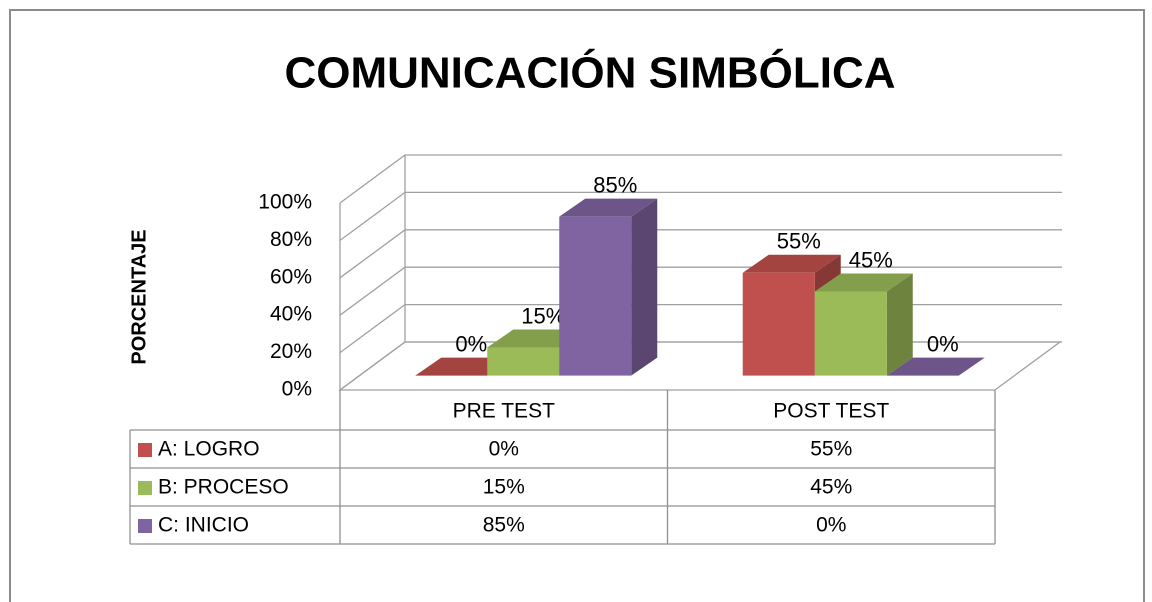 This screenshot has height=602, width=1152. I want to click on table-cell: 85%, so click(504, 525).